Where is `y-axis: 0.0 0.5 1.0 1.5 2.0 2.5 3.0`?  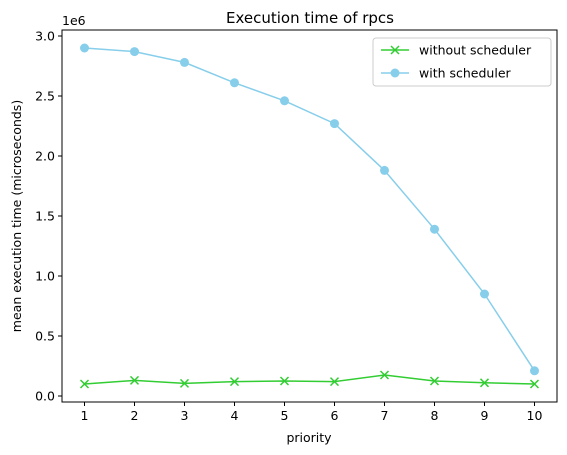 y-axis: 0.0 0.5 1.0 1.5 2.0 2.5 3.0 is located at coordinates (48, 216).